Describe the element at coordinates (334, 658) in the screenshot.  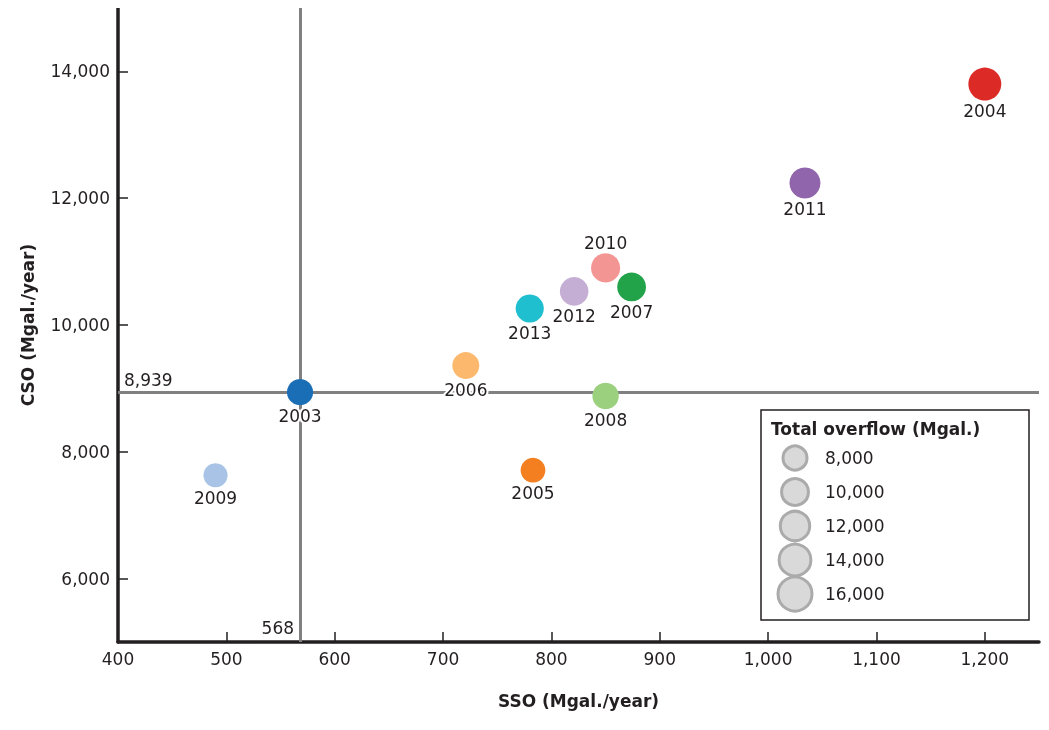
I see `x-tick-label: 600` at that location.